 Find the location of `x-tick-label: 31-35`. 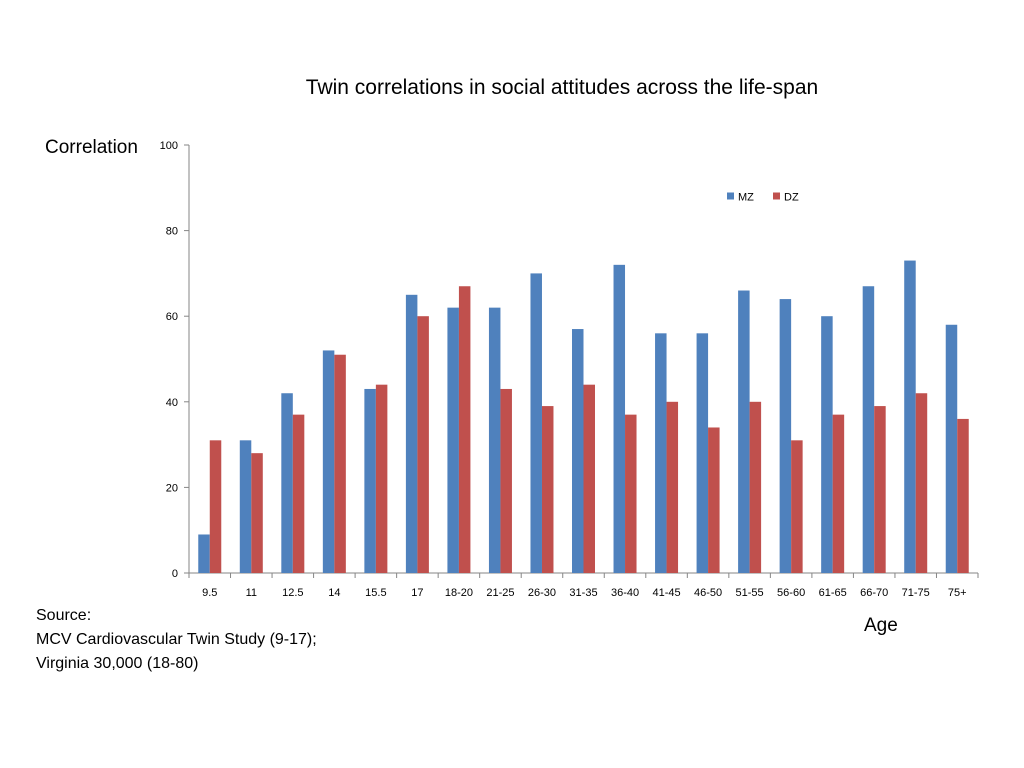

x-tick-label: 31-35 is located at coordinates (583, 593).